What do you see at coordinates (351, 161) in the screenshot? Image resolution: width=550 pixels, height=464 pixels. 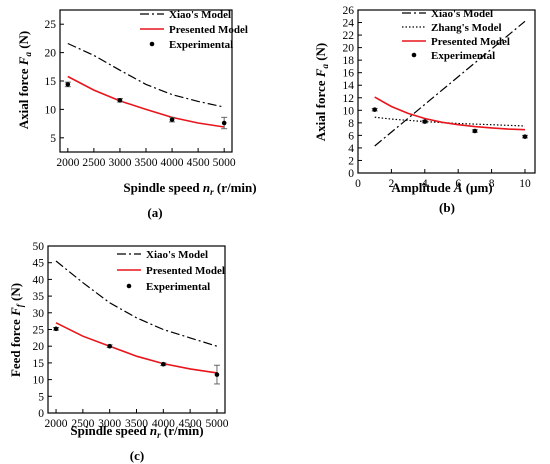 I see `y-tick-label: 2` at bounding box center [351, 161].